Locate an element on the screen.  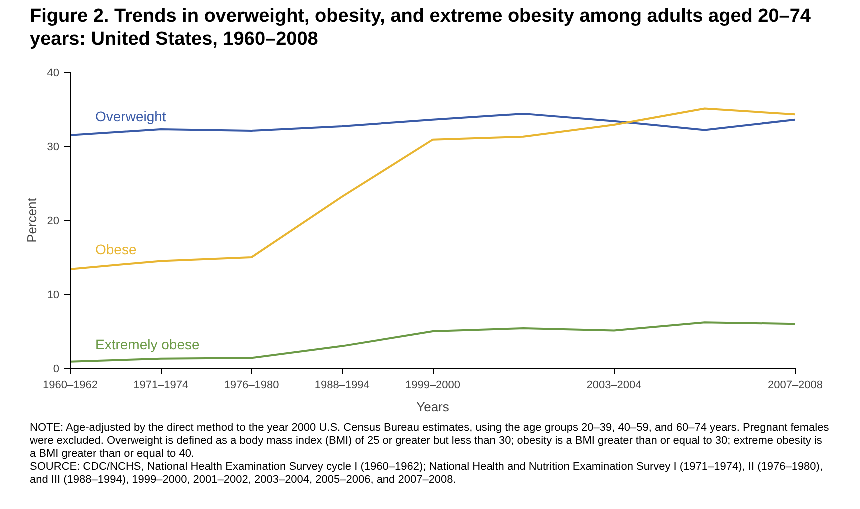
x-tick-label: 1971–1974 is located at coordinates (161, 386).